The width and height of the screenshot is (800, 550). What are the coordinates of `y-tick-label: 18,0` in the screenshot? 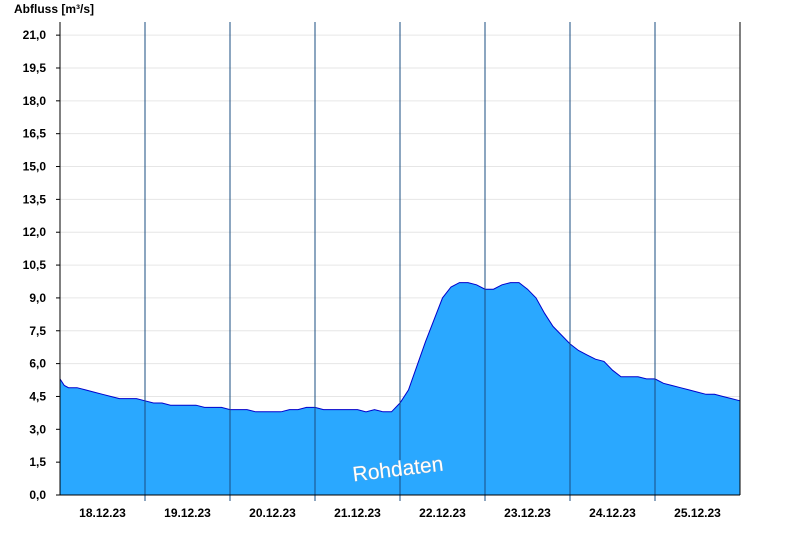 It's located at (35, 101).